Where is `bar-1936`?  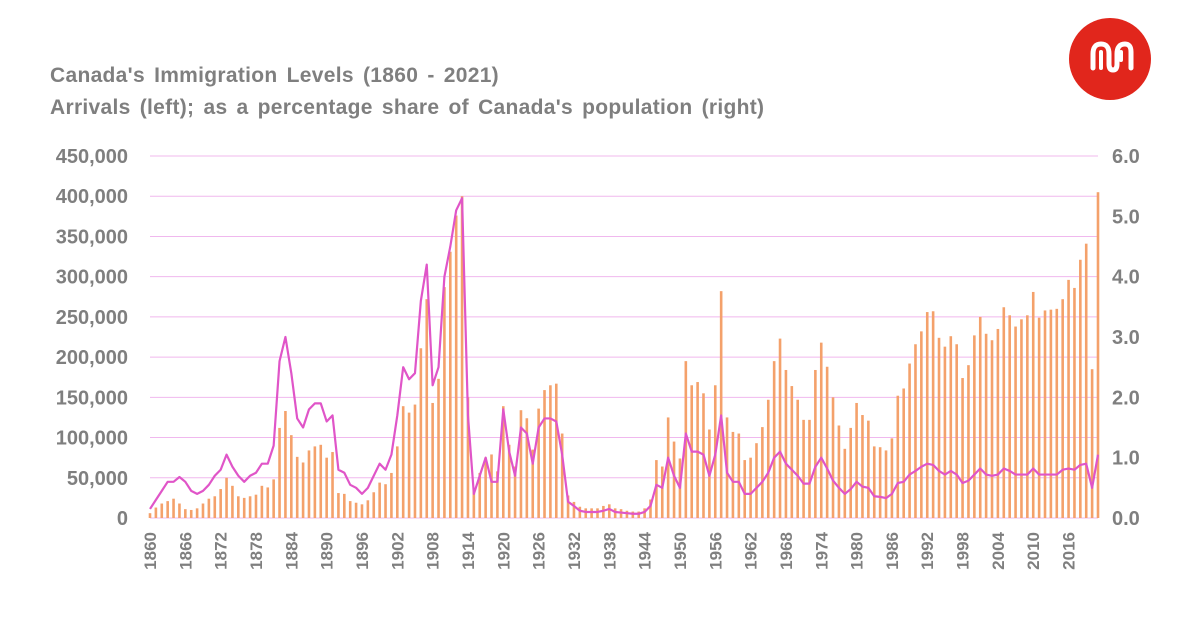 bar-1936 is located at coordinates (597, 513).